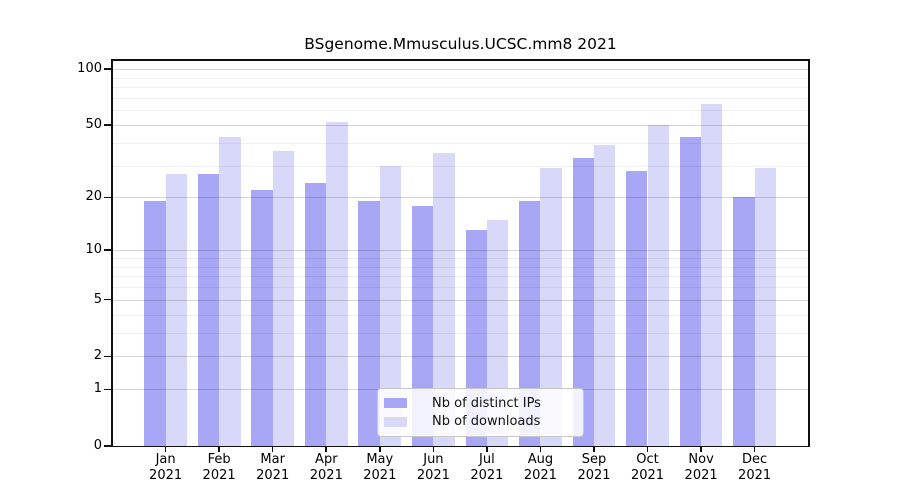  Describe the element at coordinates (755, 467) in the screenshot. I see `x-tick-label-dec: Dec 2021` at that location.